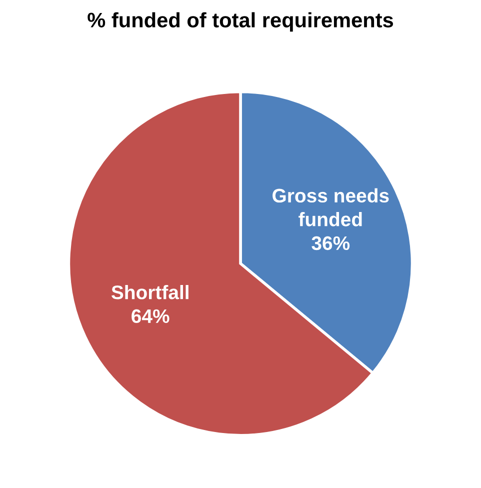  I want to click on data-label: 36%, so click(331, 243).